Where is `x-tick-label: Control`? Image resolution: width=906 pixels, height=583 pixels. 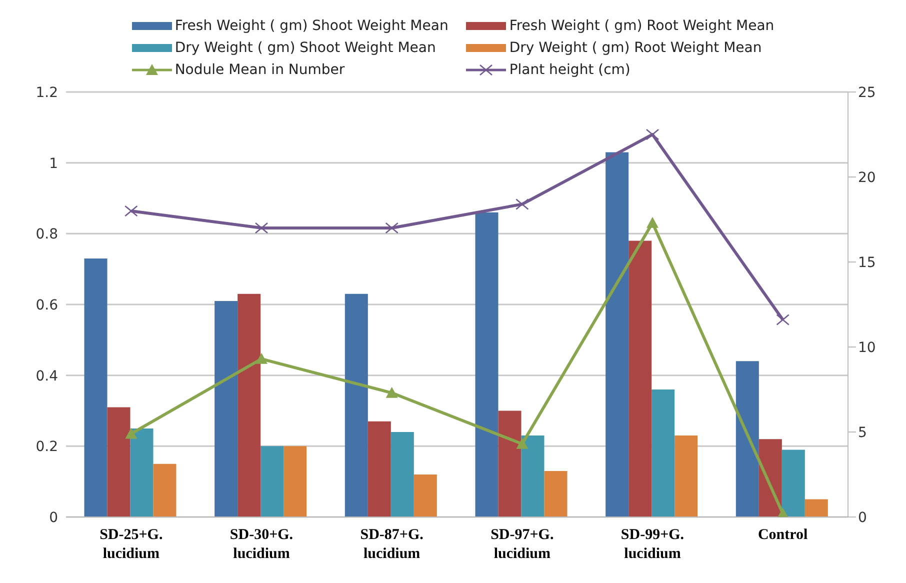 x-tick-label: Control is located at coordinates (783, 535).